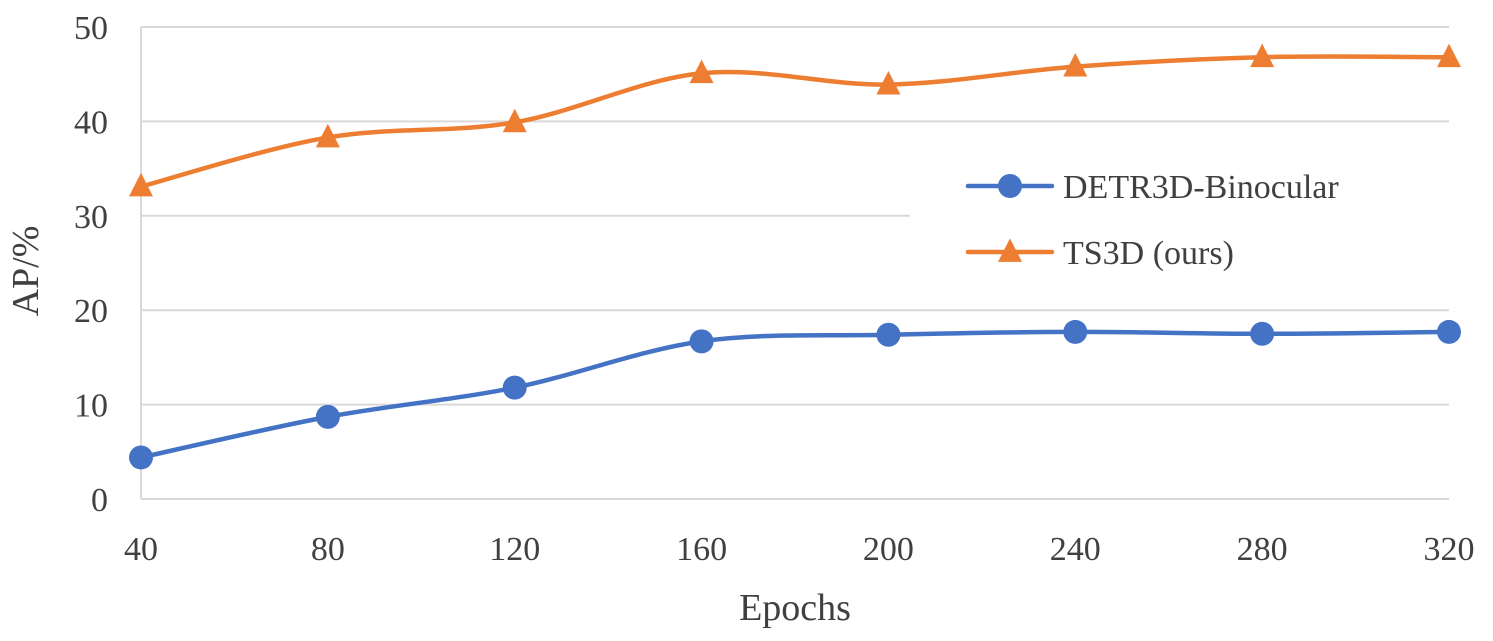  What do you see at coordinates (141, 549) in the screenshot?
I see `x-tick-label: 40` at bounding box center [141, 549].